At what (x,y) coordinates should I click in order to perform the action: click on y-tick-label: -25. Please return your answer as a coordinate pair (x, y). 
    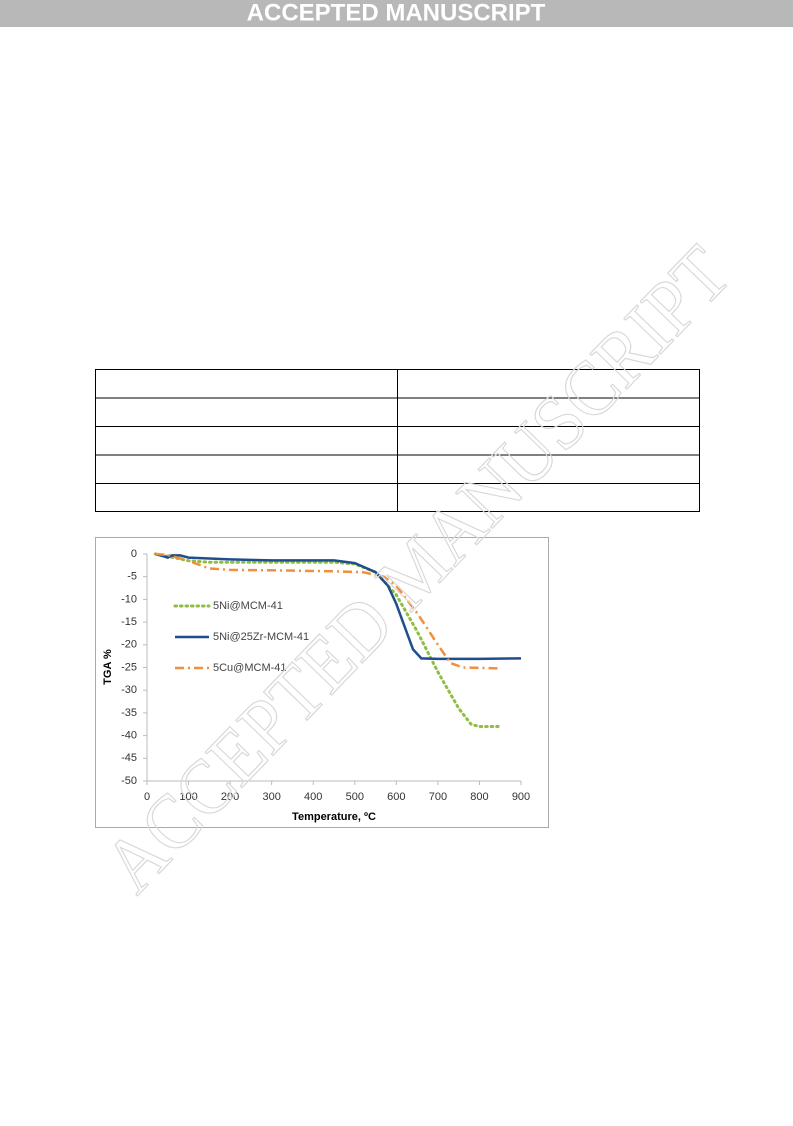
    Looking at the image, I should click on (129, 667).